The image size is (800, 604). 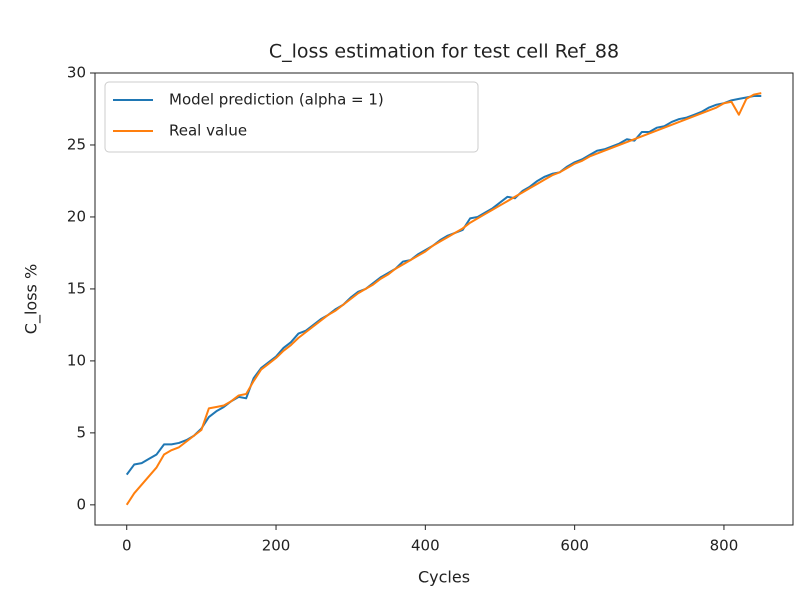 What do you see at coordinates (276, 100) in the screenshot?
I see `legend-label: Model prediction (alpha = 1)` at bounding box center [276, 100].